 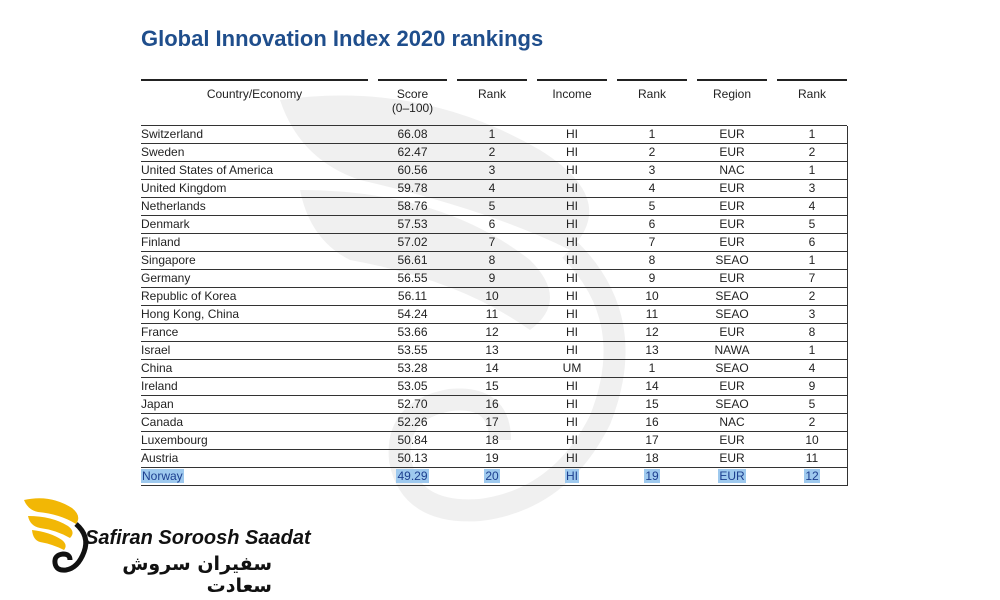 I want to click on cell-score: 53.05, so click(x=412, y=387).